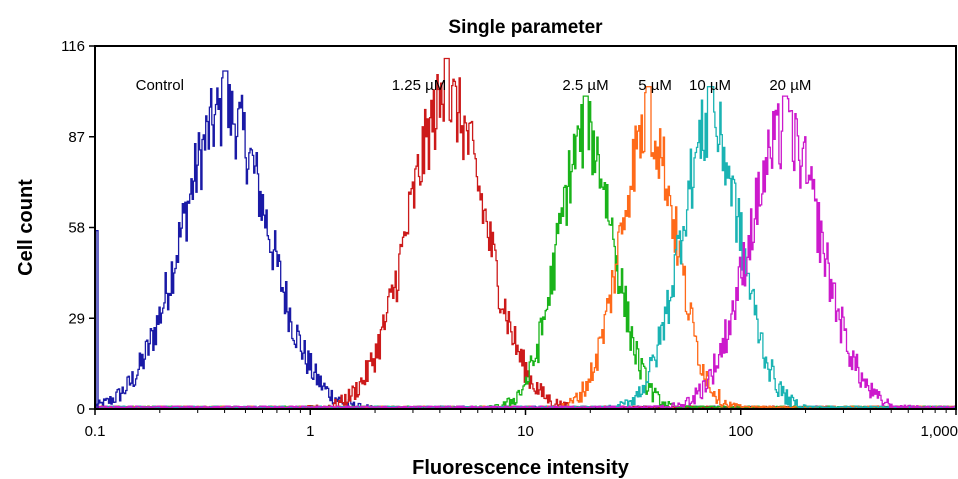  I want to click on y-tick-label: 0, so click(81, 409).